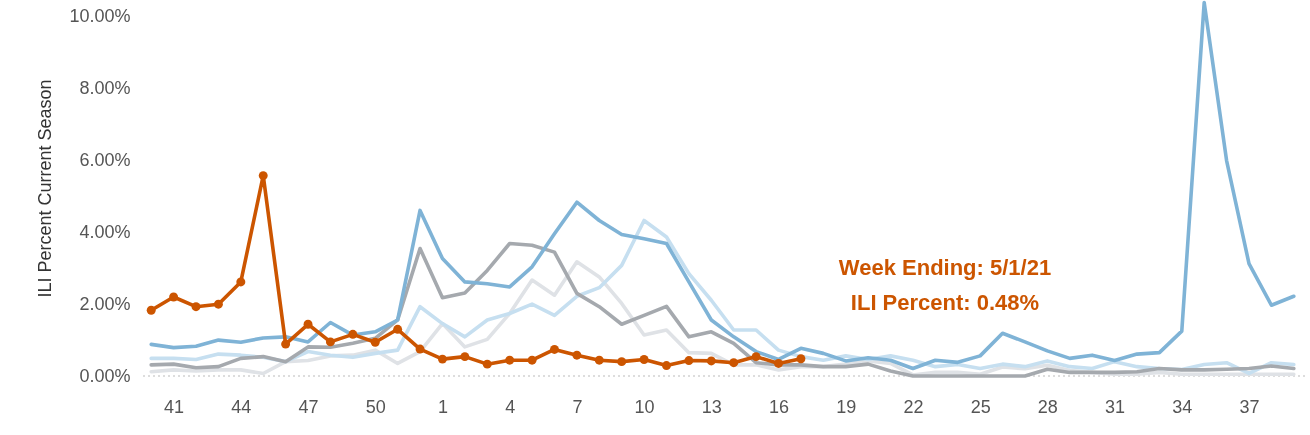 This screenshot has width=1310, height=435. I want to click on y-tick-label: 0.00%, so click(105, 375).